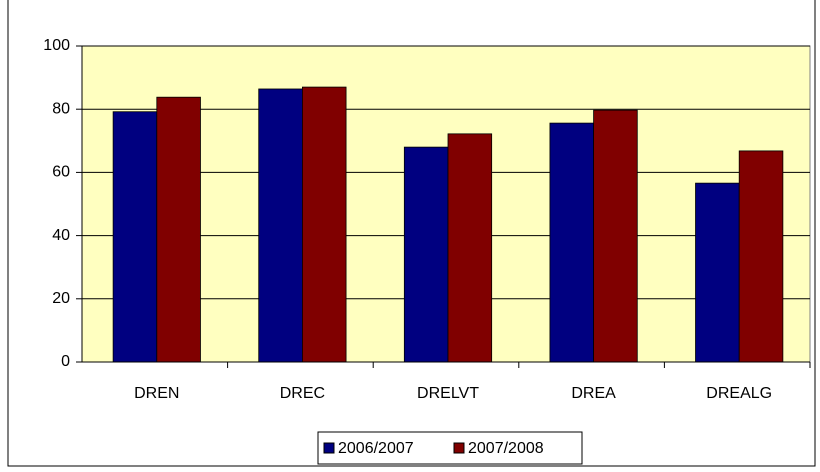 This screenshot has height=472, width=820. Describe the element at coordinates (302, 393) in the screenshot. I see `x-tick-label: DREC` at that location.